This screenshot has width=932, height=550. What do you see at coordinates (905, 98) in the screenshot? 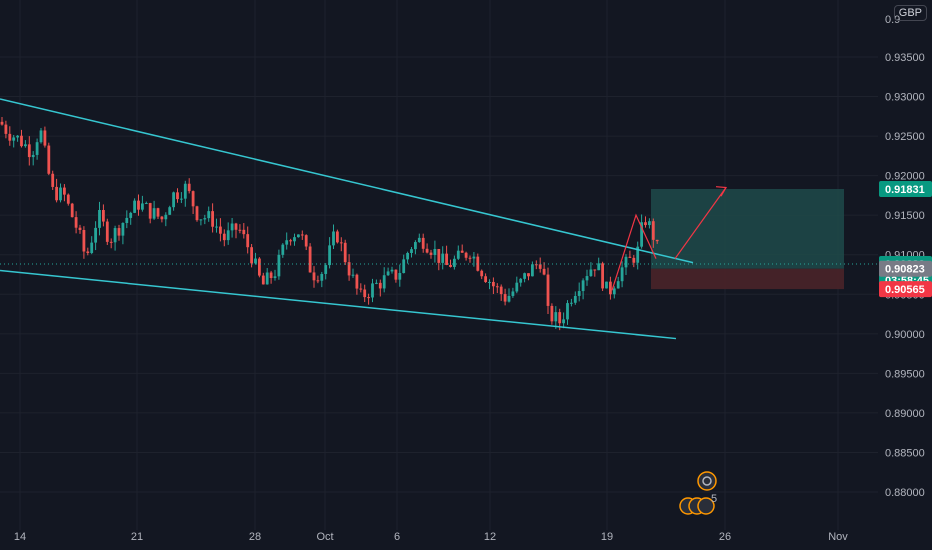
I see `price-tick-label: 0.93000` at bounding box center [905, 98].